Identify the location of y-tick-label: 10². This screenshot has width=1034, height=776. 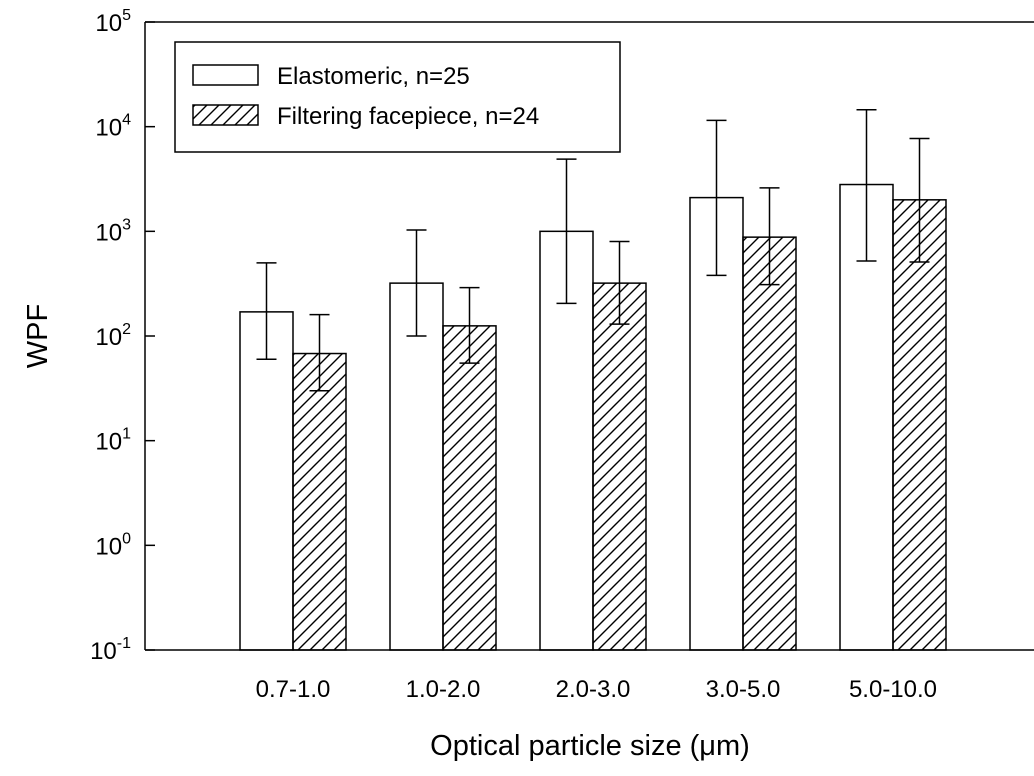
(113, 336).